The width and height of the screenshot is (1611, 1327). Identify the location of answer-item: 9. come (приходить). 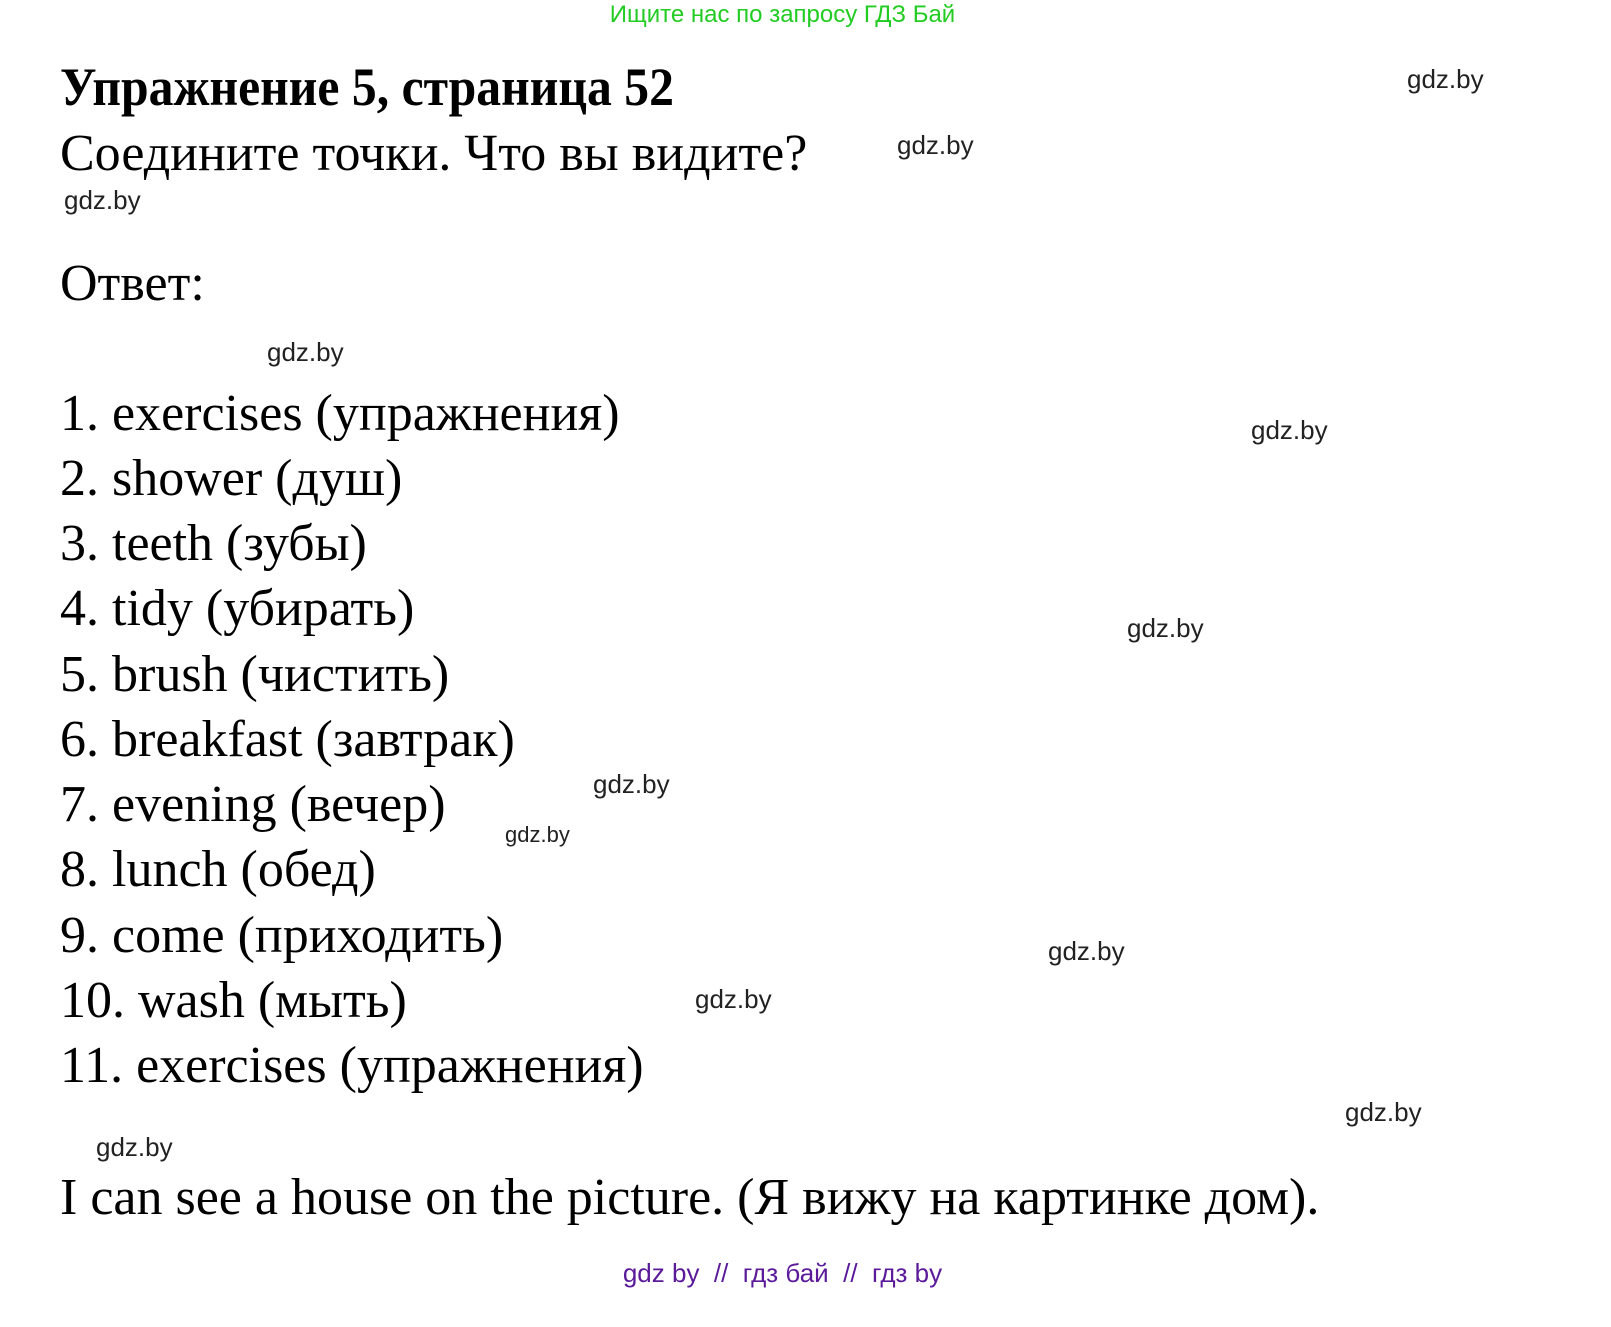
(282, 935).